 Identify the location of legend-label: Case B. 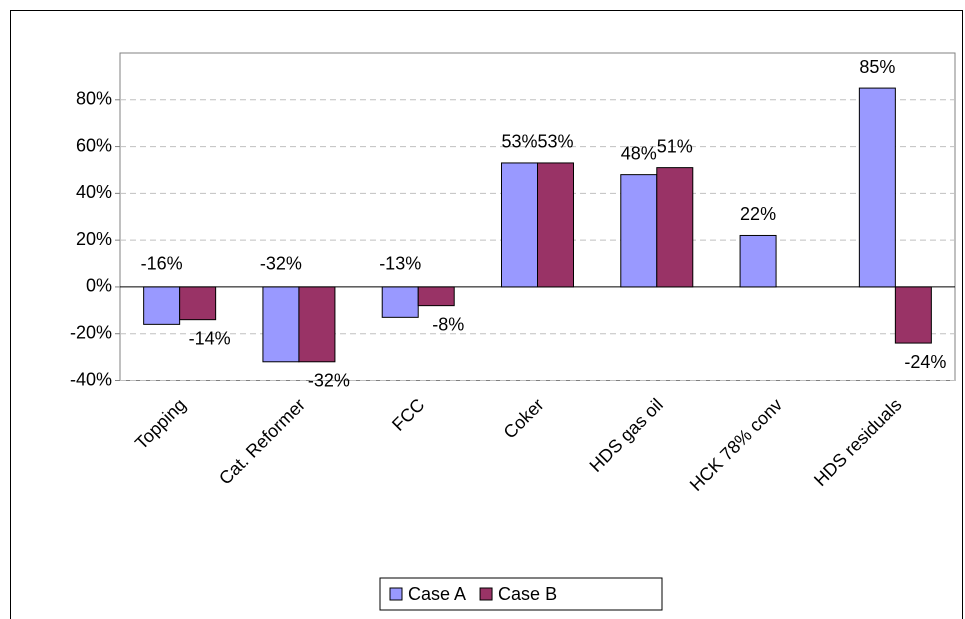
(527, 594).